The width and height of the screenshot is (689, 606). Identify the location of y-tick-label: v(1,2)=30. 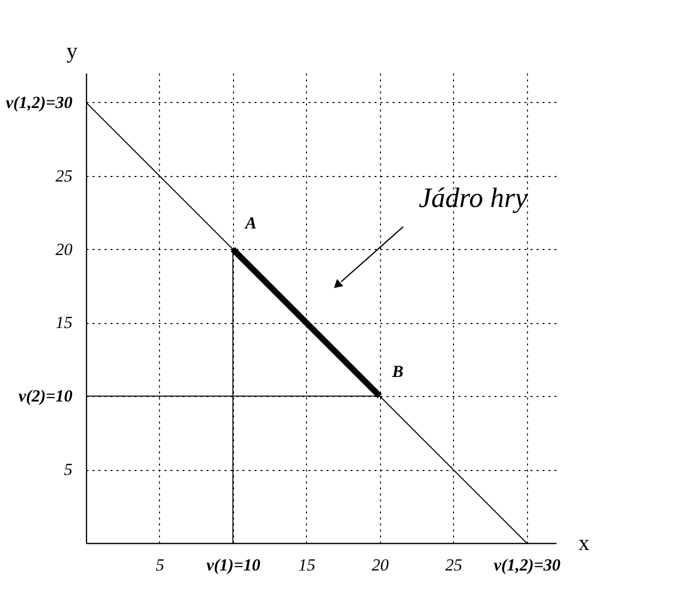
(39, 102).